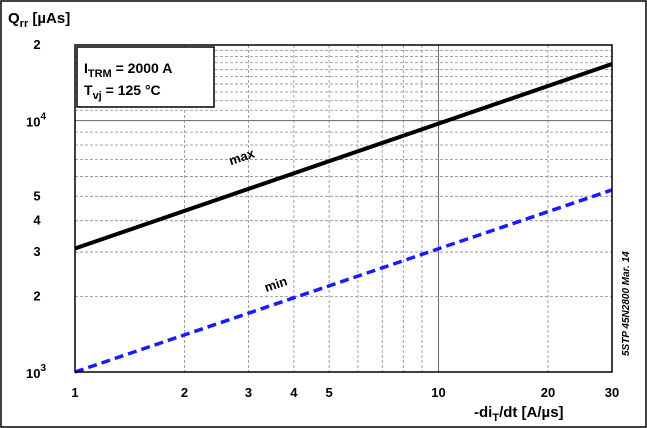 Image resolution: width=647 pixels, height=428 pixels. I want to click on y-tick-label: 5, so click(36, 195).